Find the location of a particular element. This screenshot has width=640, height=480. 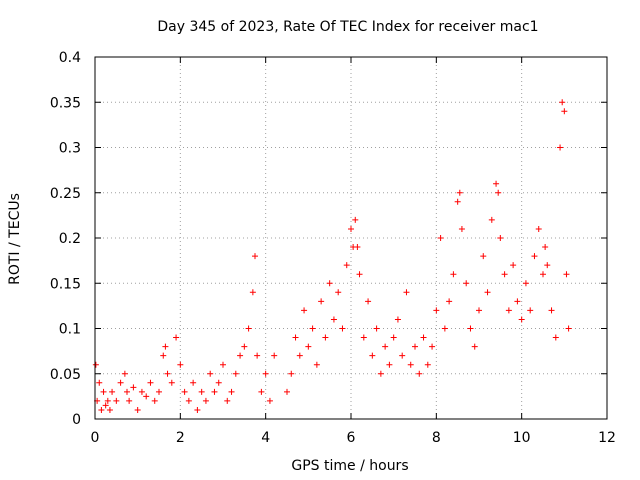

y-tick-label: 0.1 is located at coordinates (70, 330).